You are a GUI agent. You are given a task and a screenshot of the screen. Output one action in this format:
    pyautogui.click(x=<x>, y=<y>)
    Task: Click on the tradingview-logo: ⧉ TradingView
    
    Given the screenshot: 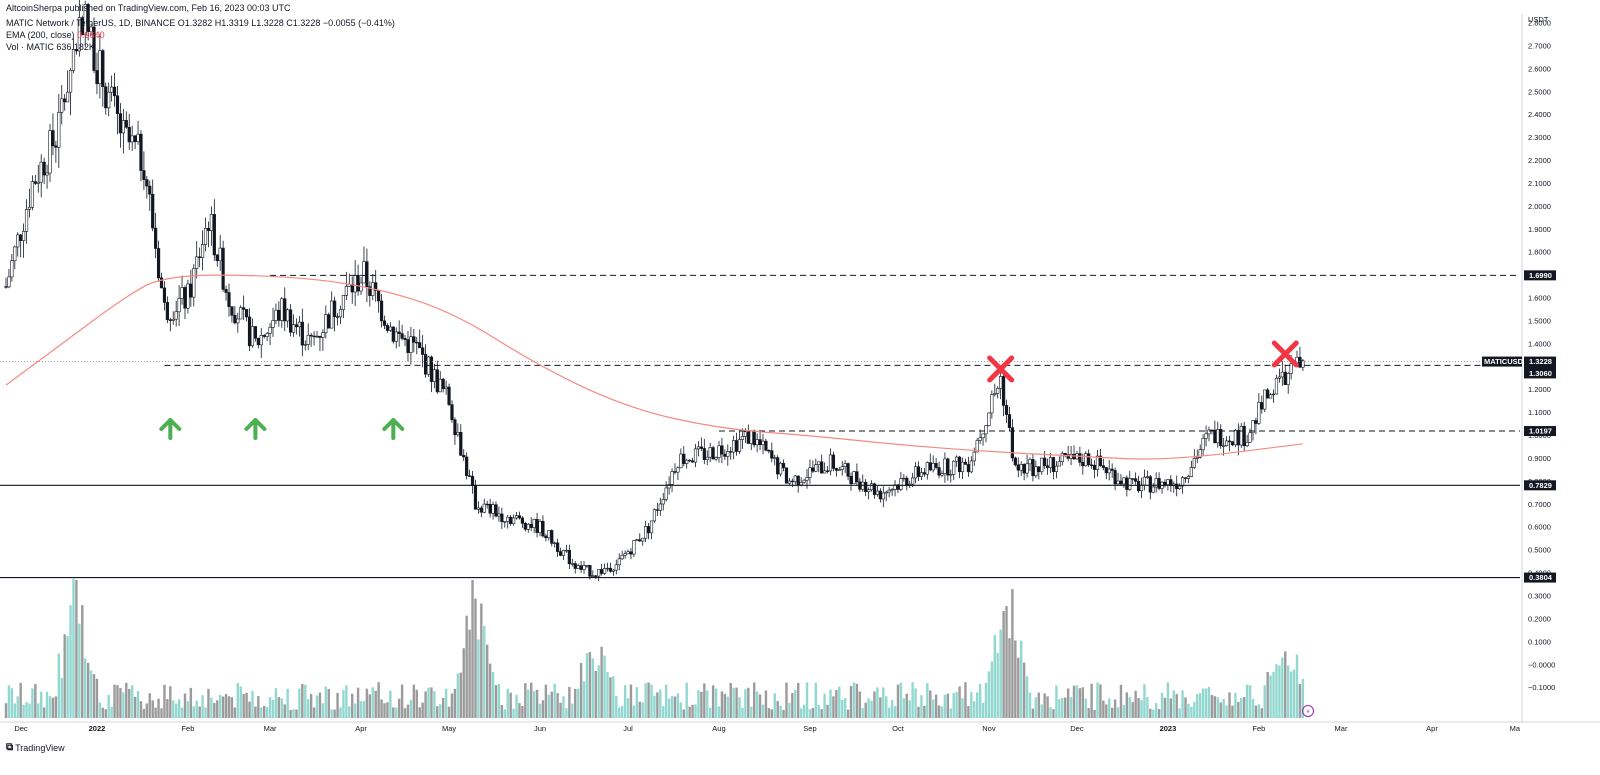 What is the action you would take?
    pyautogui.click(x=35, y=747)
    